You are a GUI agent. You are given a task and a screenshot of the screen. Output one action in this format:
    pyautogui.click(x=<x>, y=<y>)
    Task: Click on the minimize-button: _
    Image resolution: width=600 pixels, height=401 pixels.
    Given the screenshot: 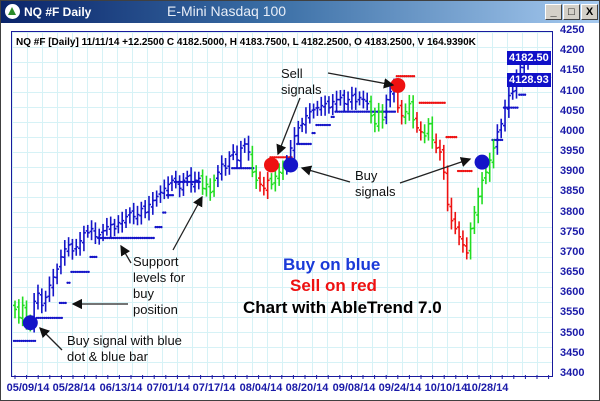 What is the action you would take?
    pyautogui.click(x=553, y=12)
    